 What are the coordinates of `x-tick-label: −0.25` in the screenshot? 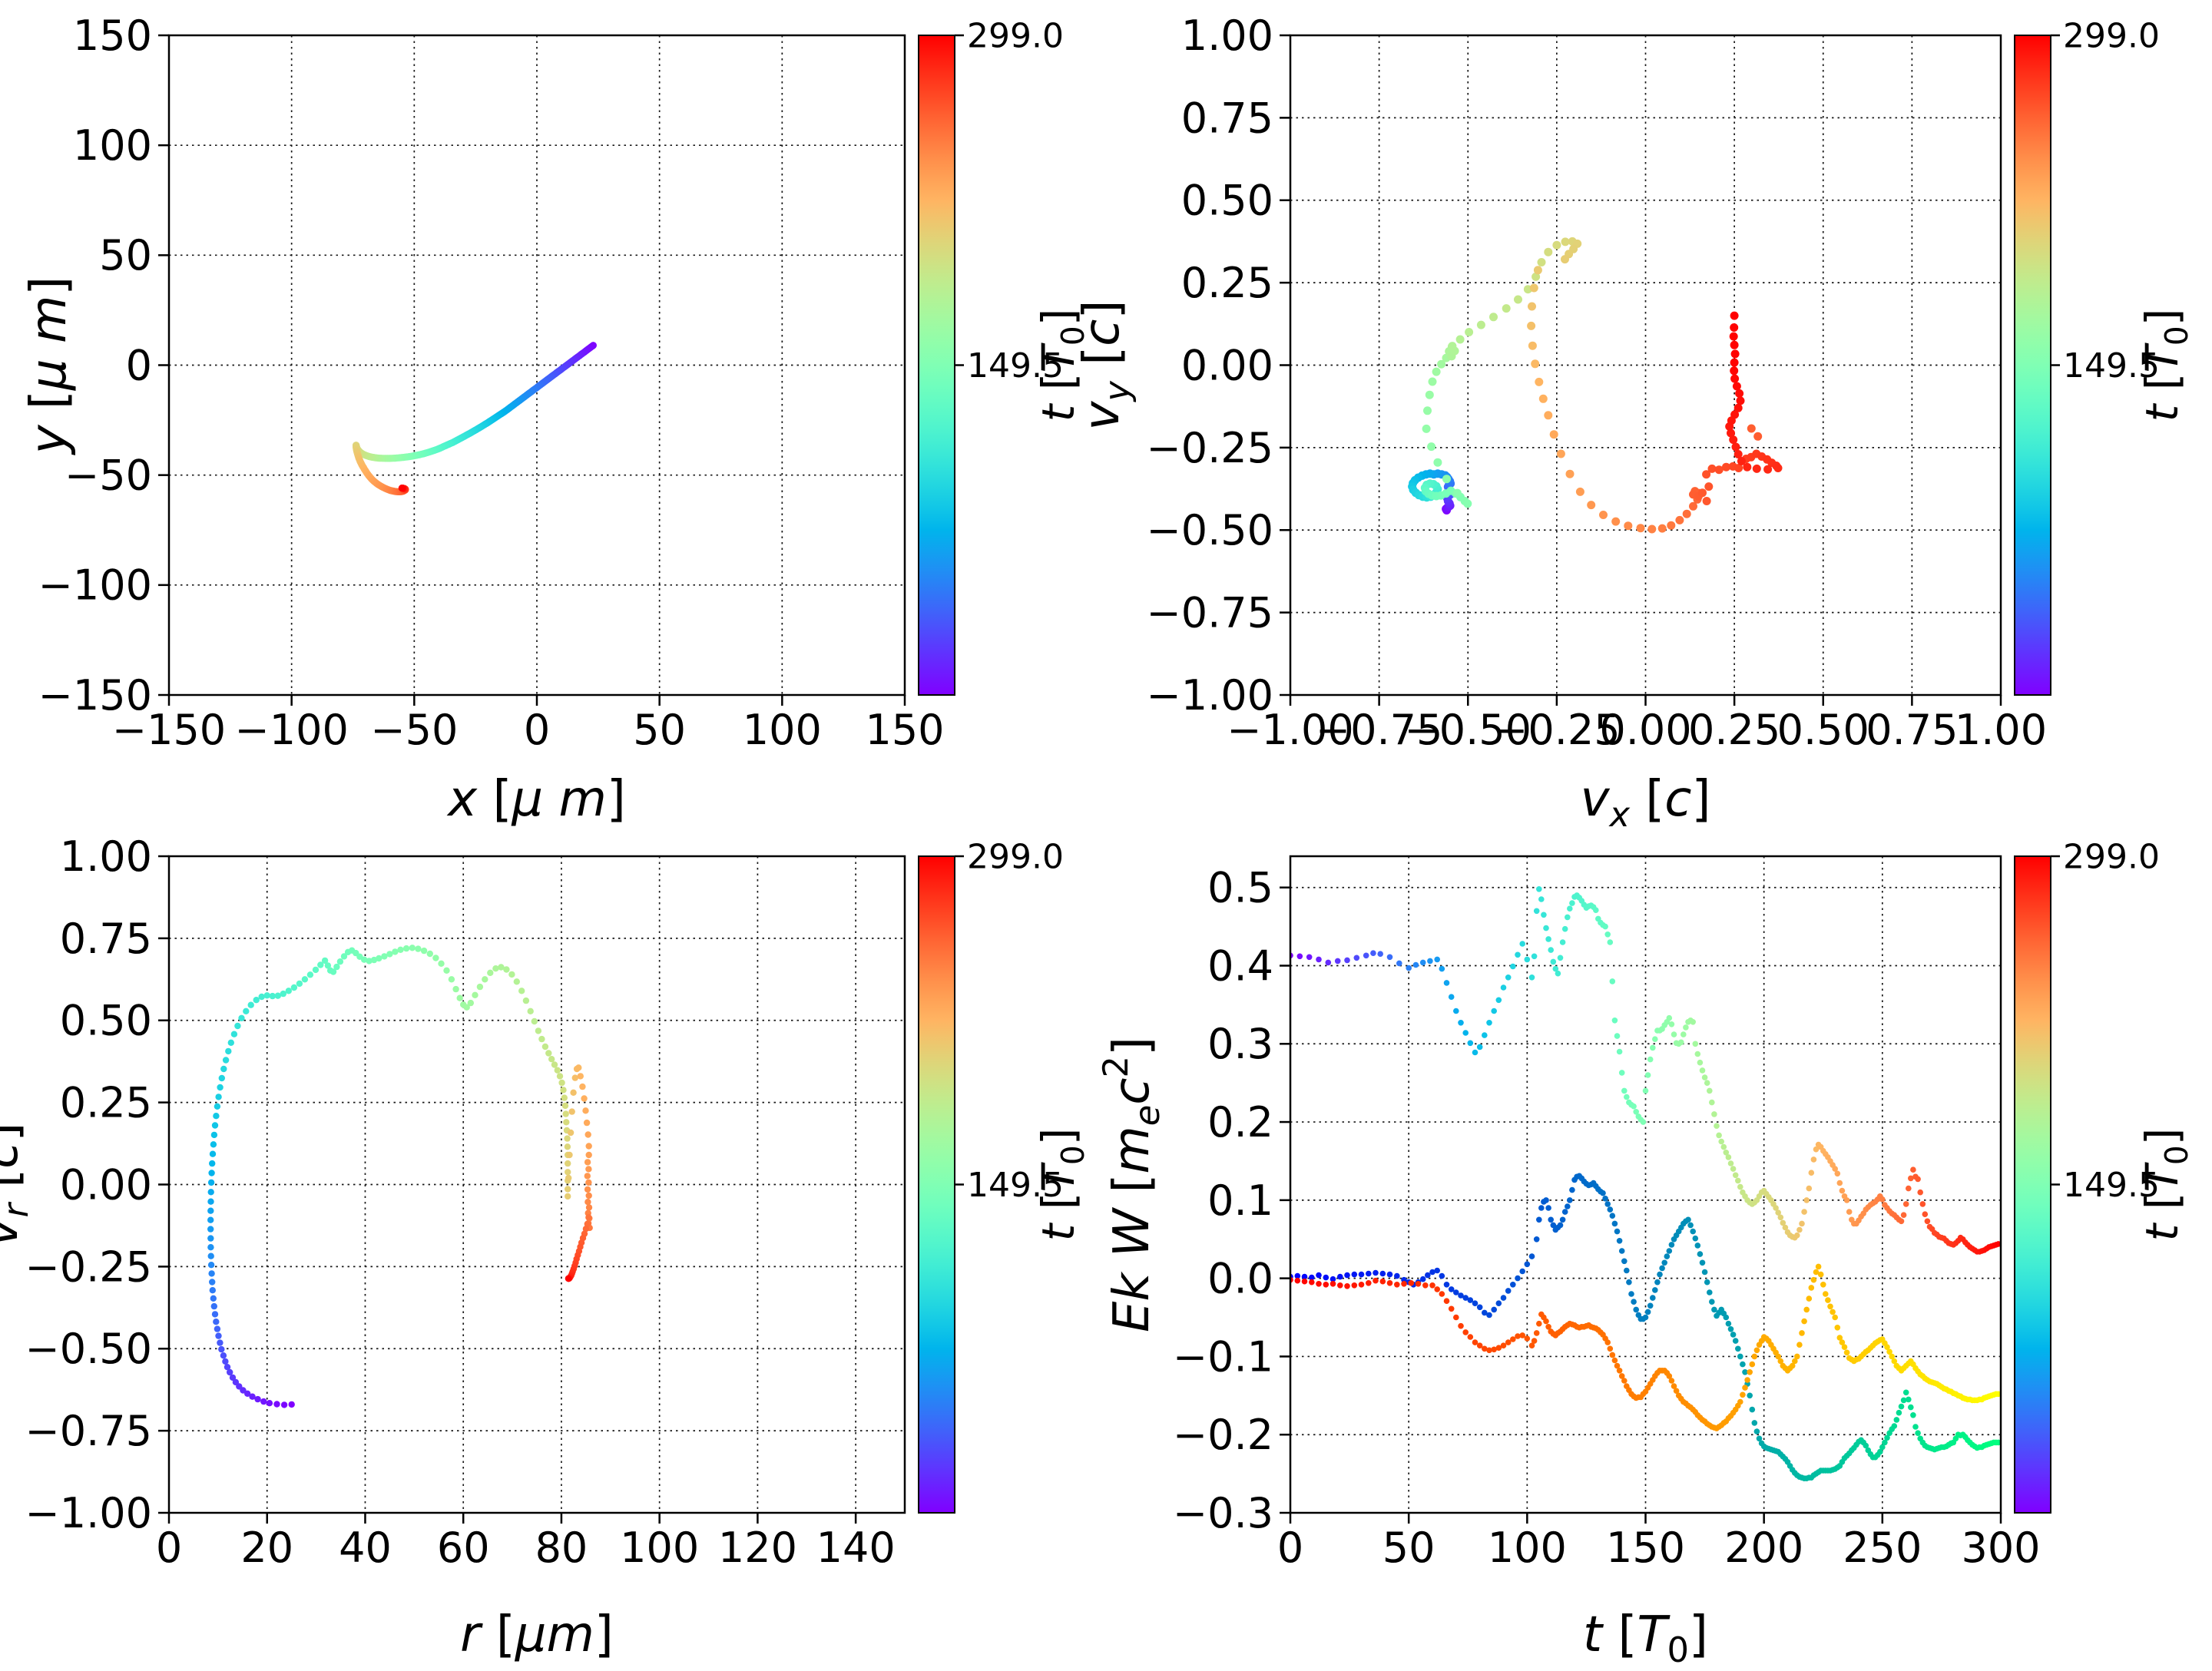 It's located at (1557, 730).